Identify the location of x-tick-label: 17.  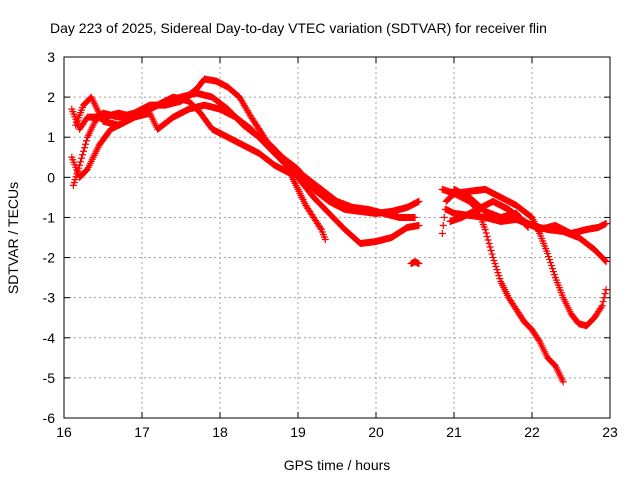
(142, 432).